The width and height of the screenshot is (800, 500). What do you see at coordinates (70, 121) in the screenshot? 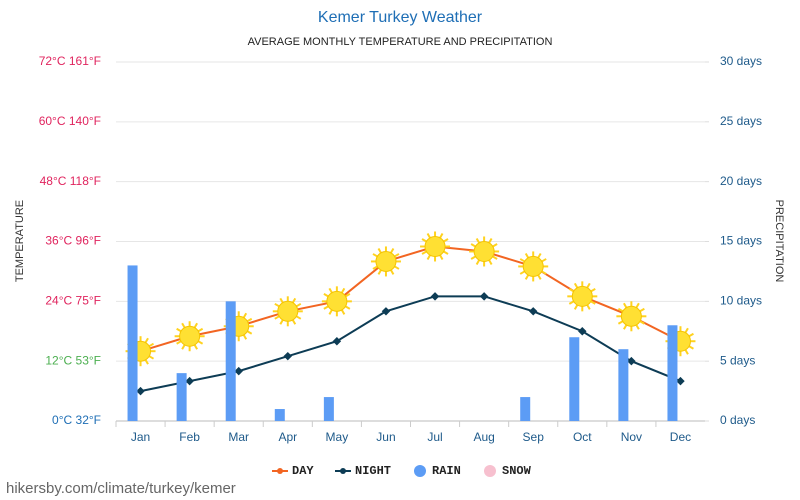
I see `y-tick-label: 60°C 140°F` at bounding box center [70, 121].